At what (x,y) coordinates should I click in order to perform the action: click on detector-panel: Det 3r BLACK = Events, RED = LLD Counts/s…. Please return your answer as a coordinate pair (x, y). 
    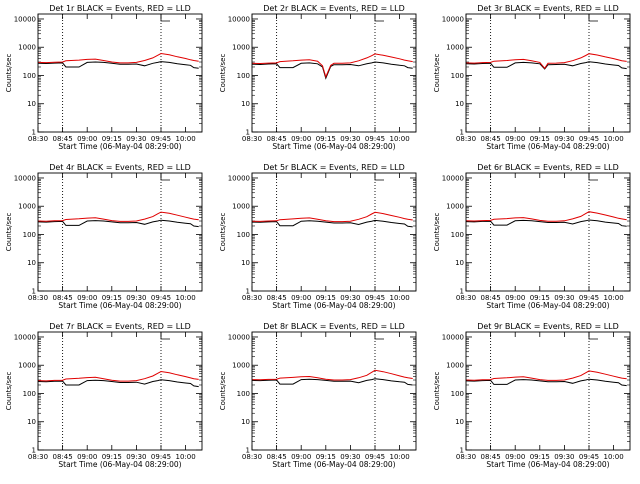
    Looking at the image, I should click on (532, 77).